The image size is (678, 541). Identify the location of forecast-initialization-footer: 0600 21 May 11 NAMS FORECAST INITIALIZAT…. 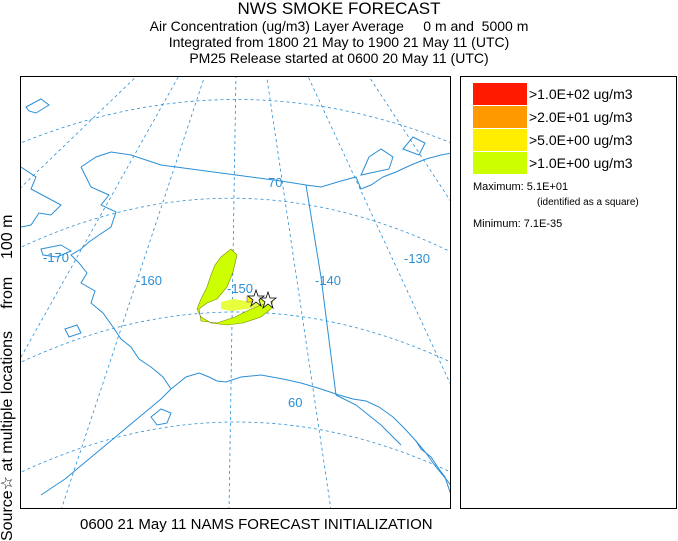
(256, 524).